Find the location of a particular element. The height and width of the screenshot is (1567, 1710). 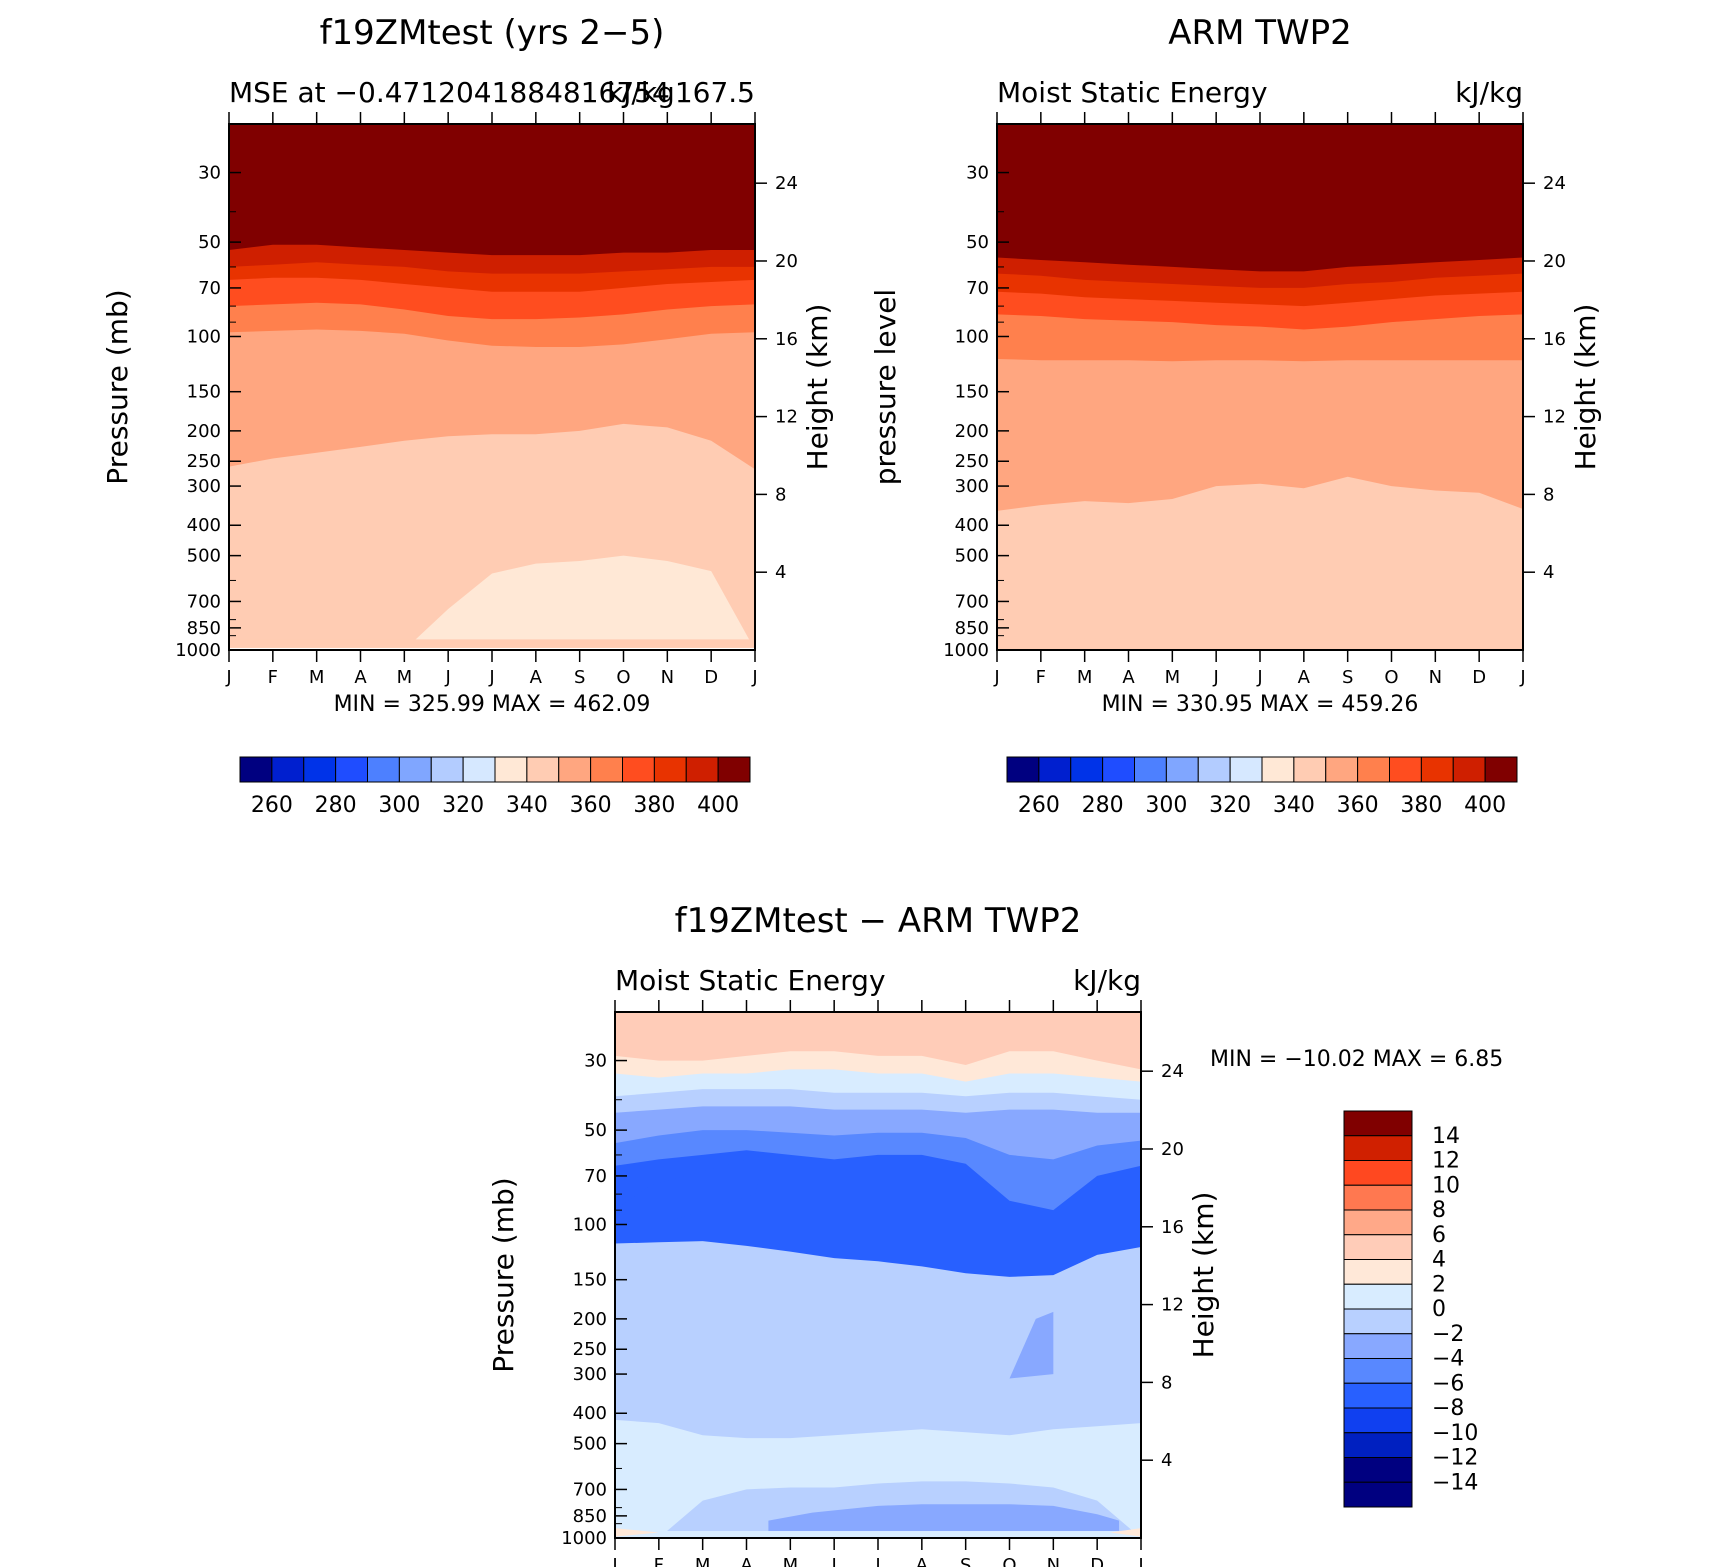

colorbar-label: 12 is located at coordinates (1446, 1161).